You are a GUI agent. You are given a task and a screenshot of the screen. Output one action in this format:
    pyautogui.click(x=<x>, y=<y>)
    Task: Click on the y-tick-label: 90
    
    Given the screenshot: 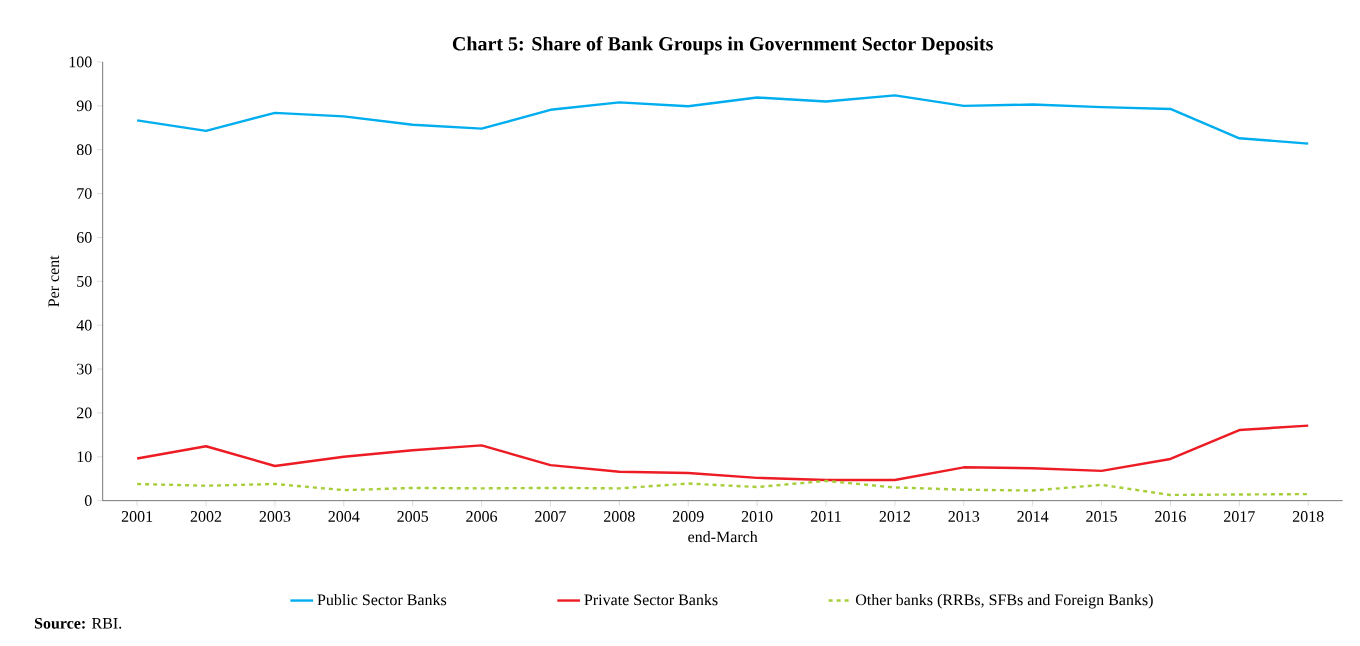 What is the action you would take?
    pyautogui.click(x=84, y=106)
    